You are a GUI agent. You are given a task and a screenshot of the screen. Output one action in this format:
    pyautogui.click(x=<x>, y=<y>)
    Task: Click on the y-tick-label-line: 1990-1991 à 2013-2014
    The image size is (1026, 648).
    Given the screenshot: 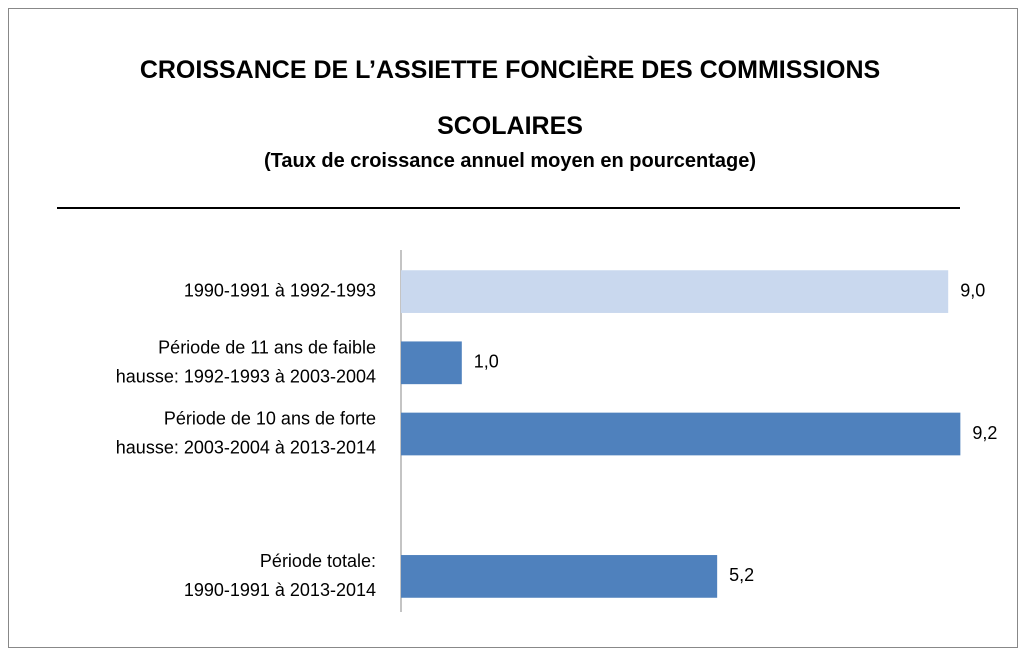 What is the action you would take?
    pyautogui.click(x=280, y=590)
    